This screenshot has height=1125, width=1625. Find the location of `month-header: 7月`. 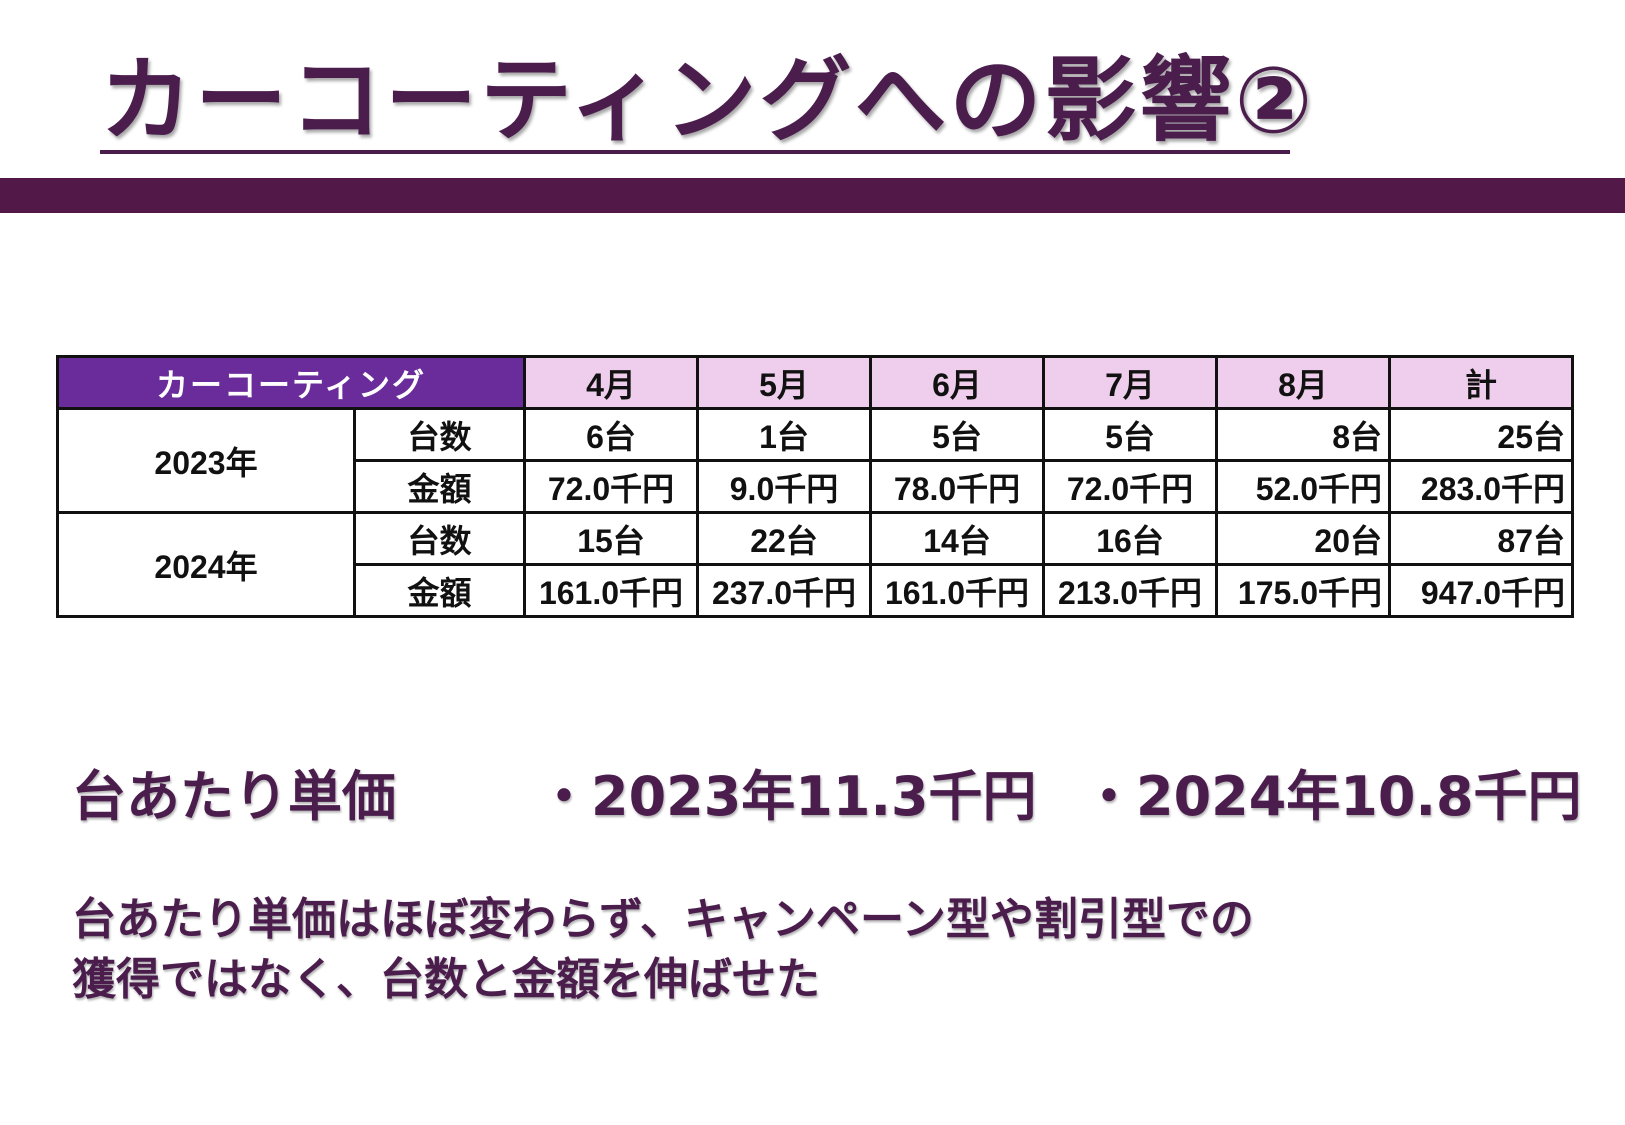

month-header: 7月 is located at coordinates (1130, 382).